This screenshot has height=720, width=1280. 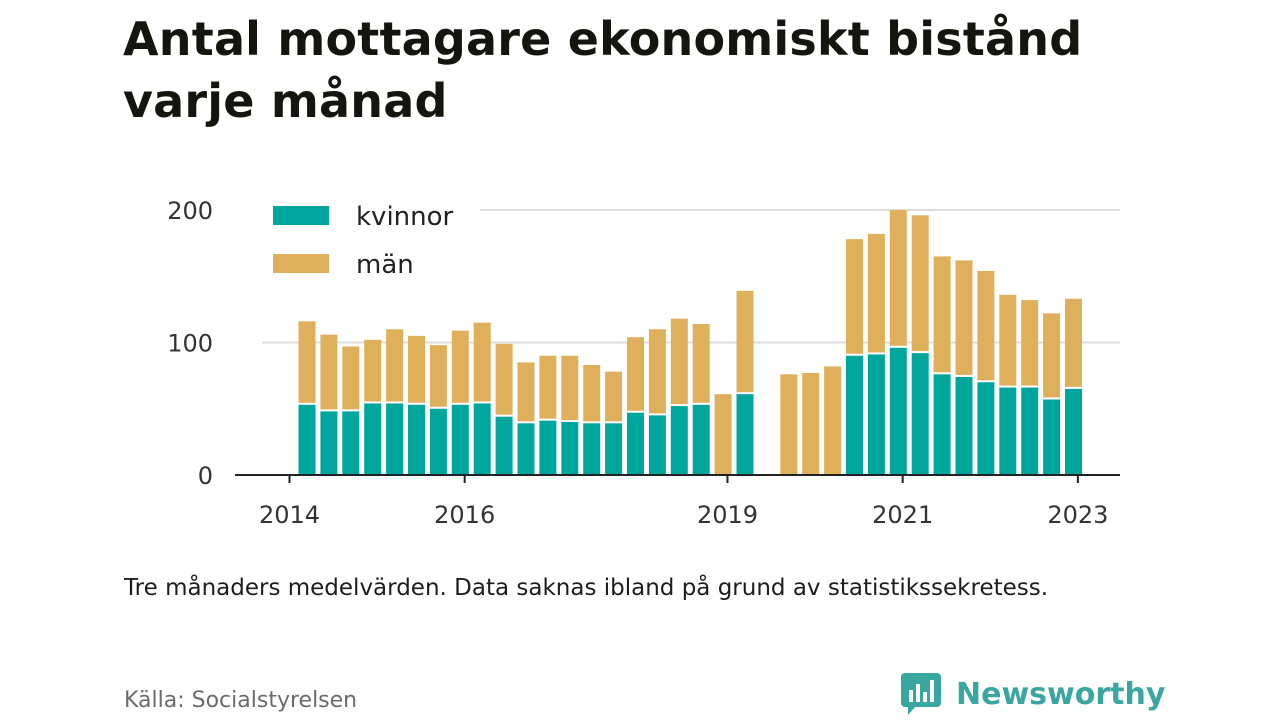 I want to click on legend-label: män, so click(x=385, y=265).